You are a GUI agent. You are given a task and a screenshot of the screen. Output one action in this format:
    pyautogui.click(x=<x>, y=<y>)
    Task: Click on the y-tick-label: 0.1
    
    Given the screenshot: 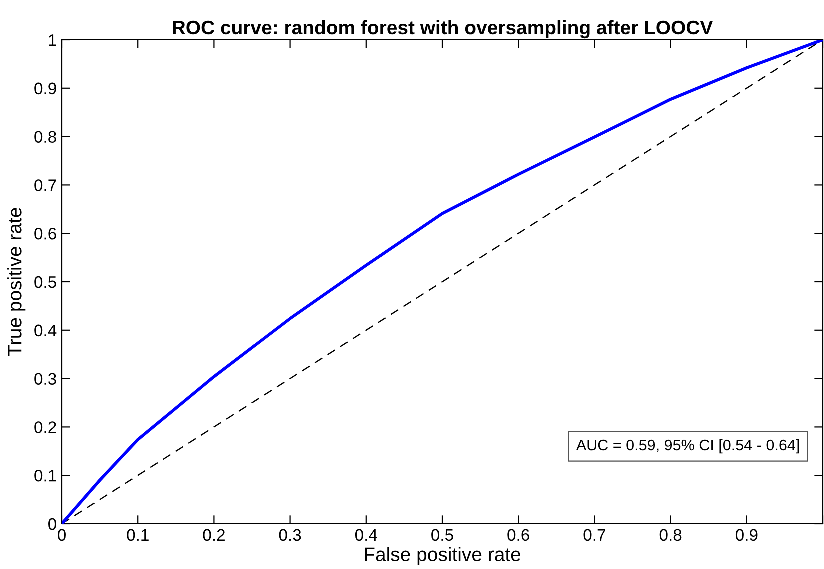 What is the action you would take?
    pyautogui.click(x=45, y=476)
    